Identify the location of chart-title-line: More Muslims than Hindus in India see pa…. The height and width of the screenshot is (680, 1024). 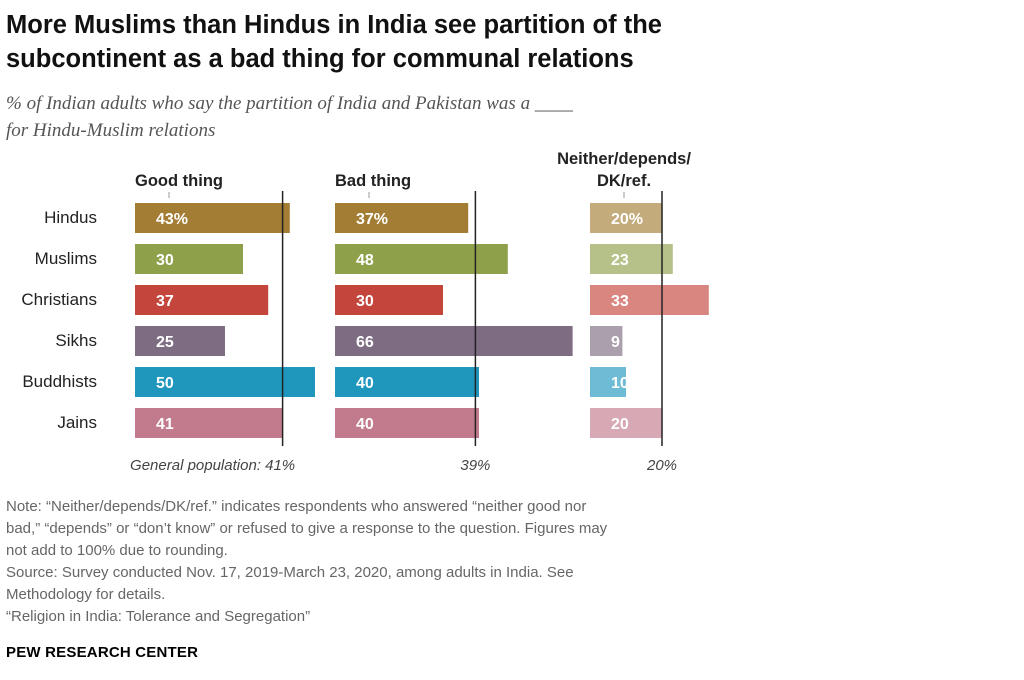
(334, 25).